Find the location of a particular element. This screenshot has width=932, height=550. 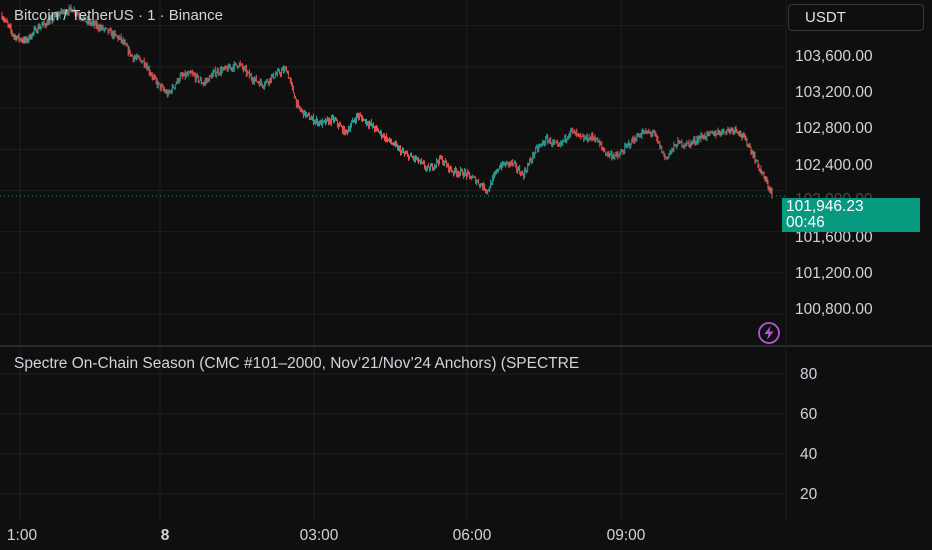

price-tick: 103,600.00 is located at coordinates (834, 56).